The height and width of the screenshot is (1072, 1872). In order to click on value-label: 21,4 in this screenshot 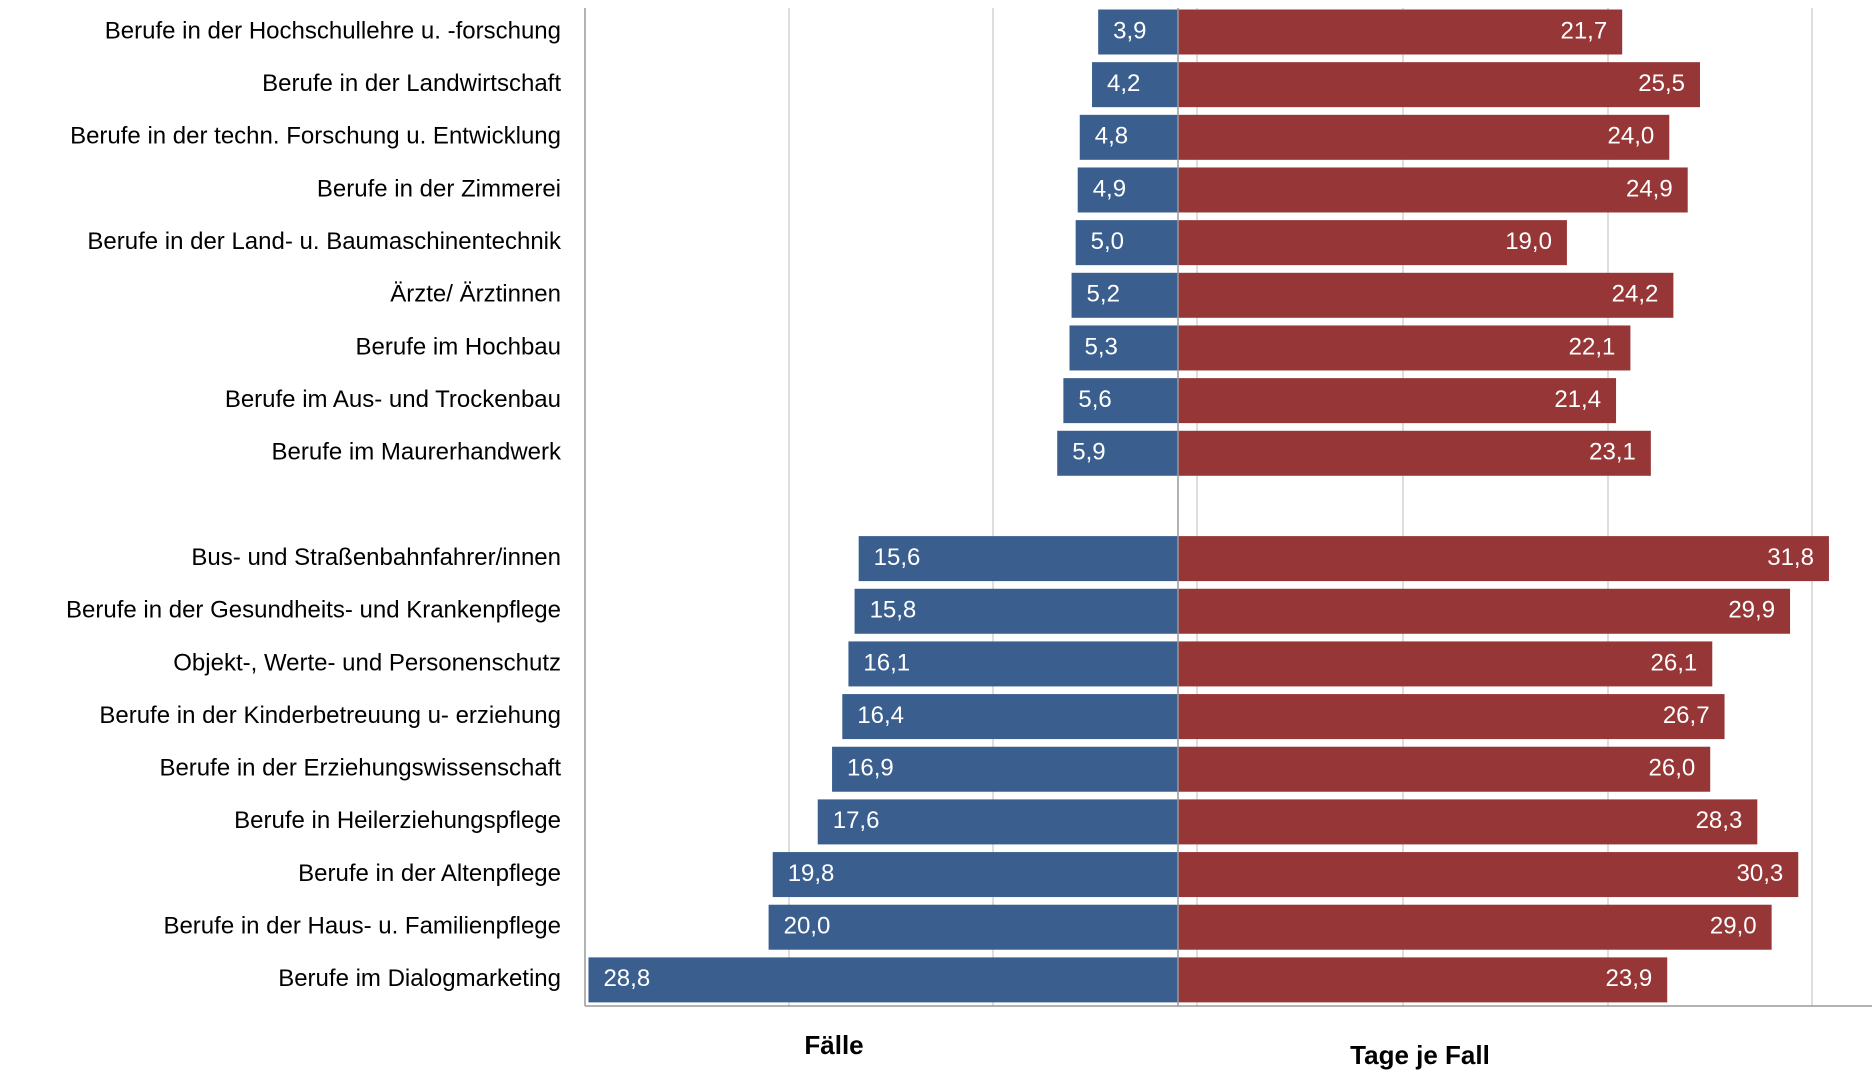, I will do `click(1577, 399)`.